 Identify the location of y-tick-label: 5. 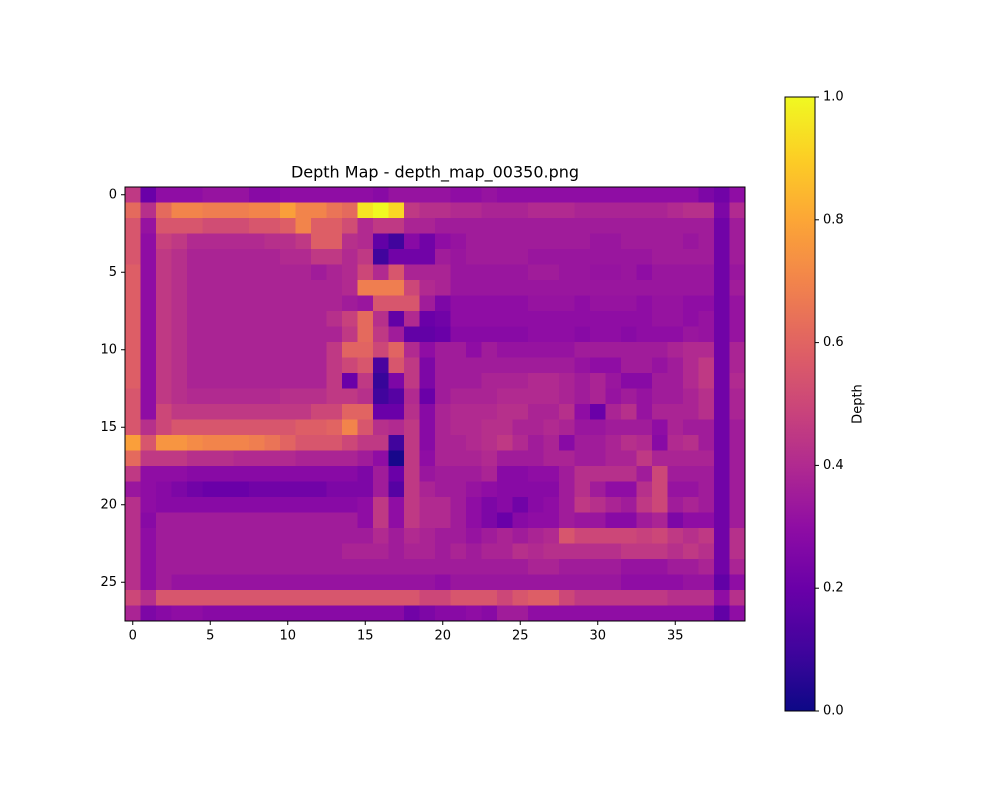
(113, 272).